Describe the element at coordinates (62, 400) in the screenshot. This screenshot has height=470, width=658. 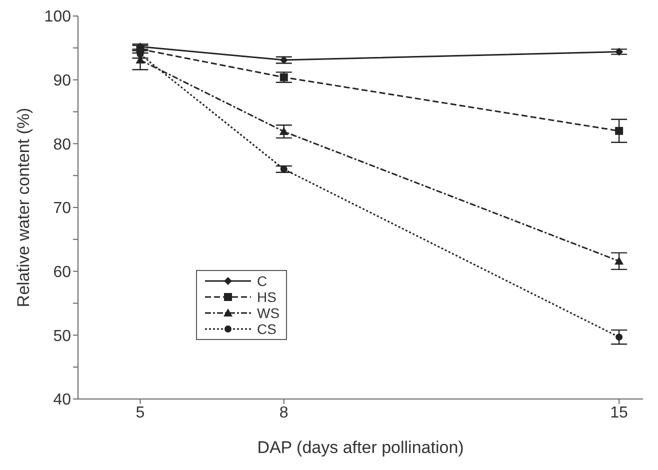
I see `y-tick-label: 40` at that location.